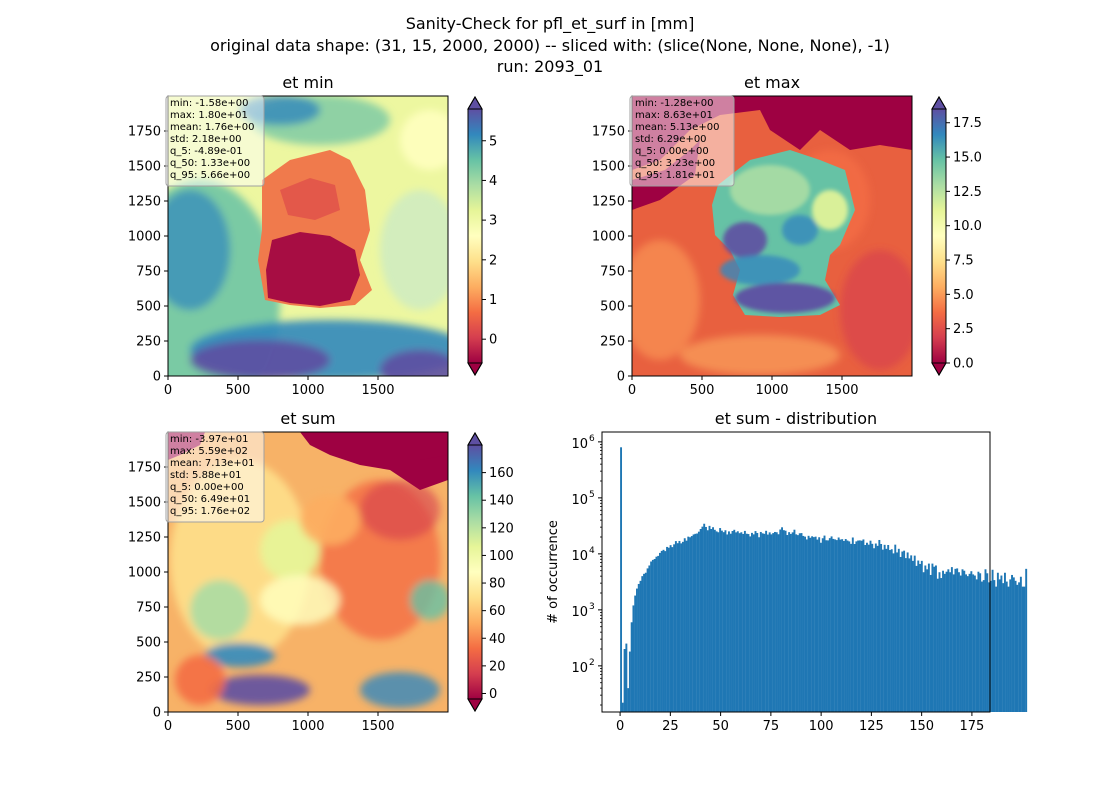  Describe the element at coordinates (501, 556) in the screenshot. I see `colorbar-tick-label: 100` at that location.